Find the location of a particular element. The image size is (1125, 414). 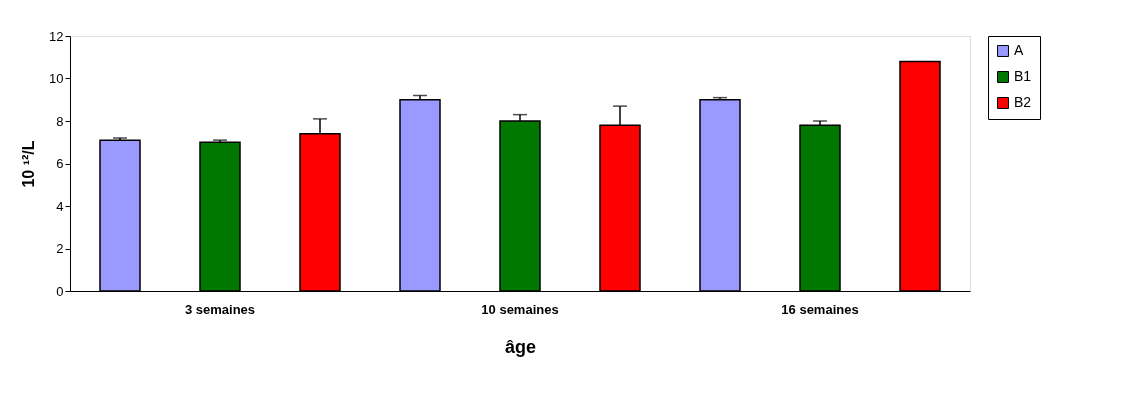

y-tick-label: 10 is located at coordinates (56, 78).